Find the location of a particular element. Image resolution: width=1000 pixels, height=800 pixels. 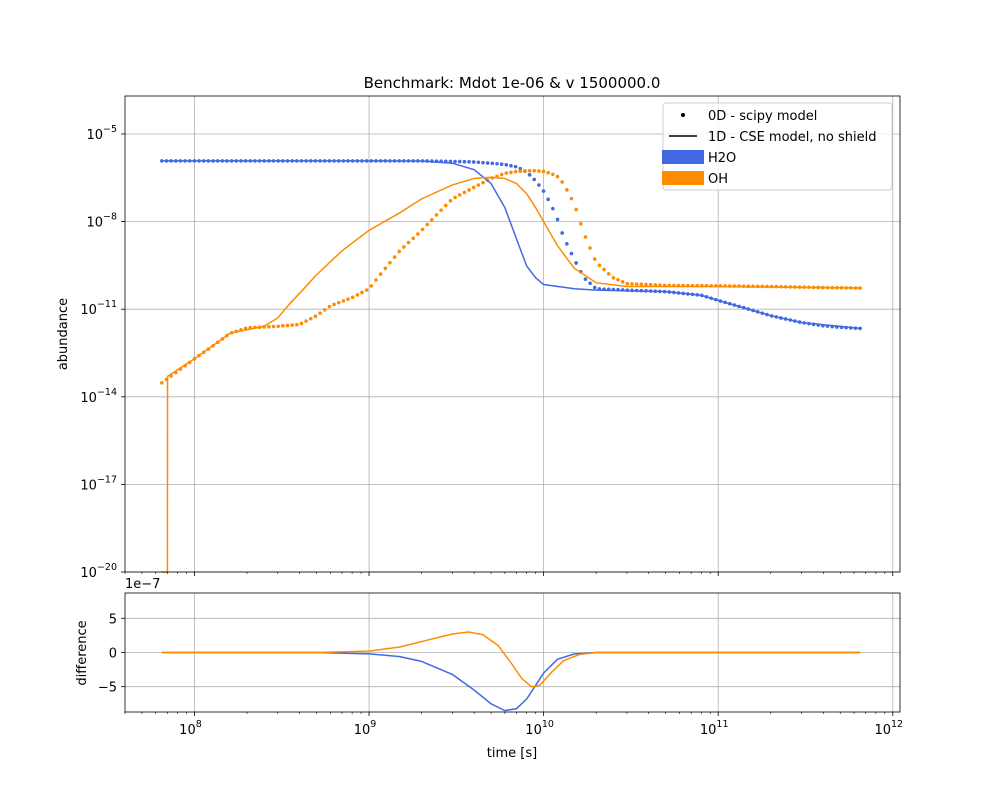

h2o-difference-line is located at coordinates (511, 681).